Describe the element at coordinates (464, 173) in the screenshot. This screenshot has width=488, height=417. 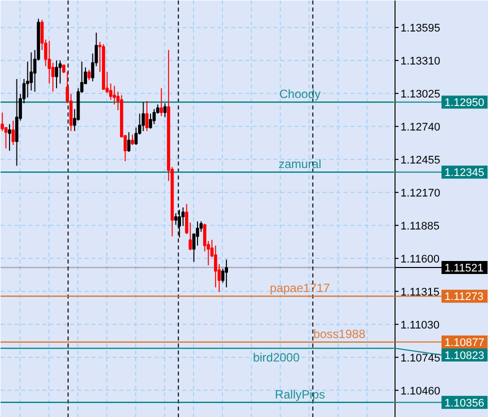
I see `text: 1.12345` at that location.